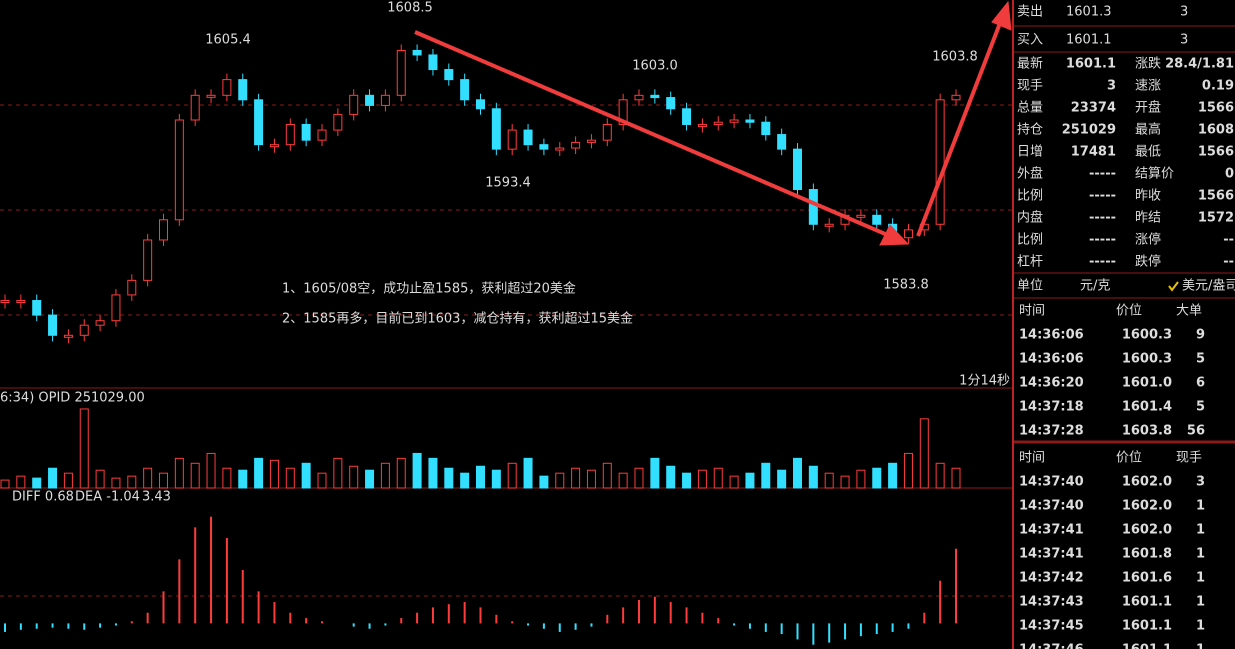 The image size is (1235, 649). What do you see at coordinates (410, 8) in the screenshot?
I see `price-label: 1608.5` at bounding box center [410, 8].